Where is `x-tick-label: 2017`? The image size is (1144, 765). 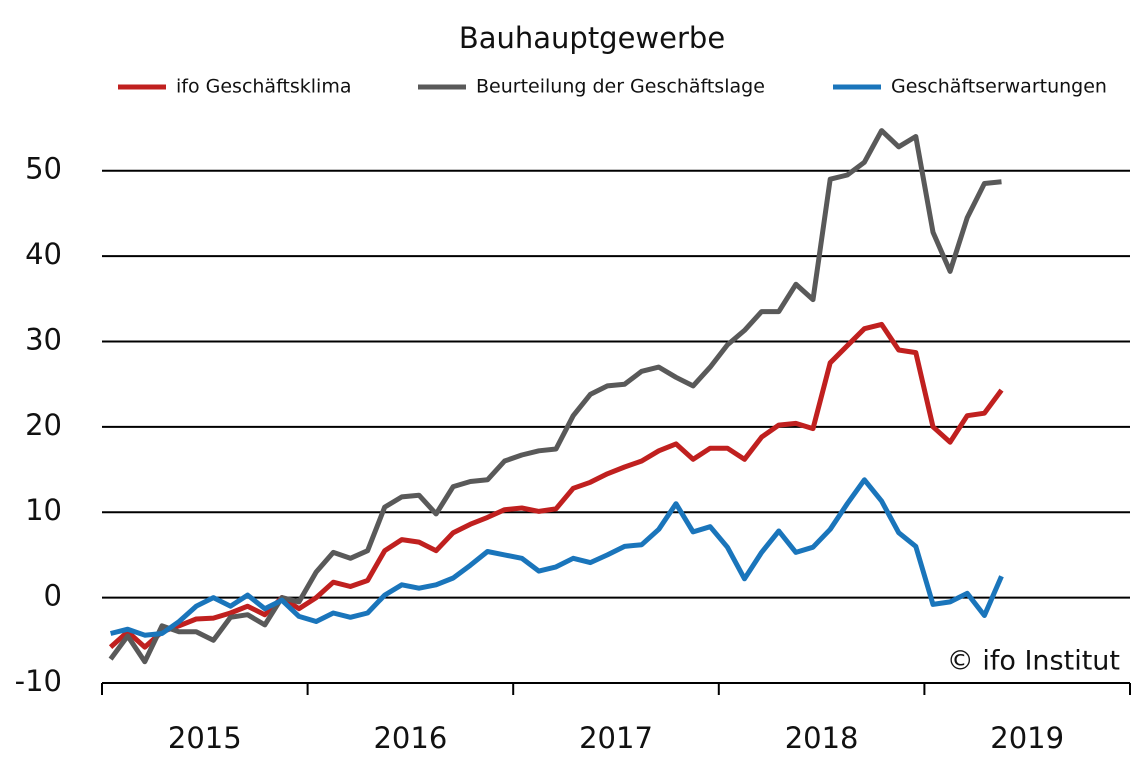
x-tick-label: 2017 is located at coordinates (616, 738).